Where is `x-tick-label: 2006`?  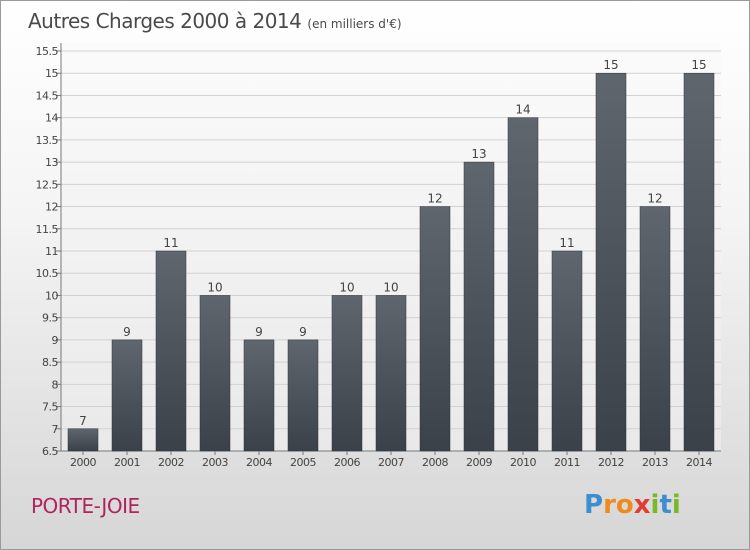 x-tick-label: 2006 is located at coordinates (347, 462).